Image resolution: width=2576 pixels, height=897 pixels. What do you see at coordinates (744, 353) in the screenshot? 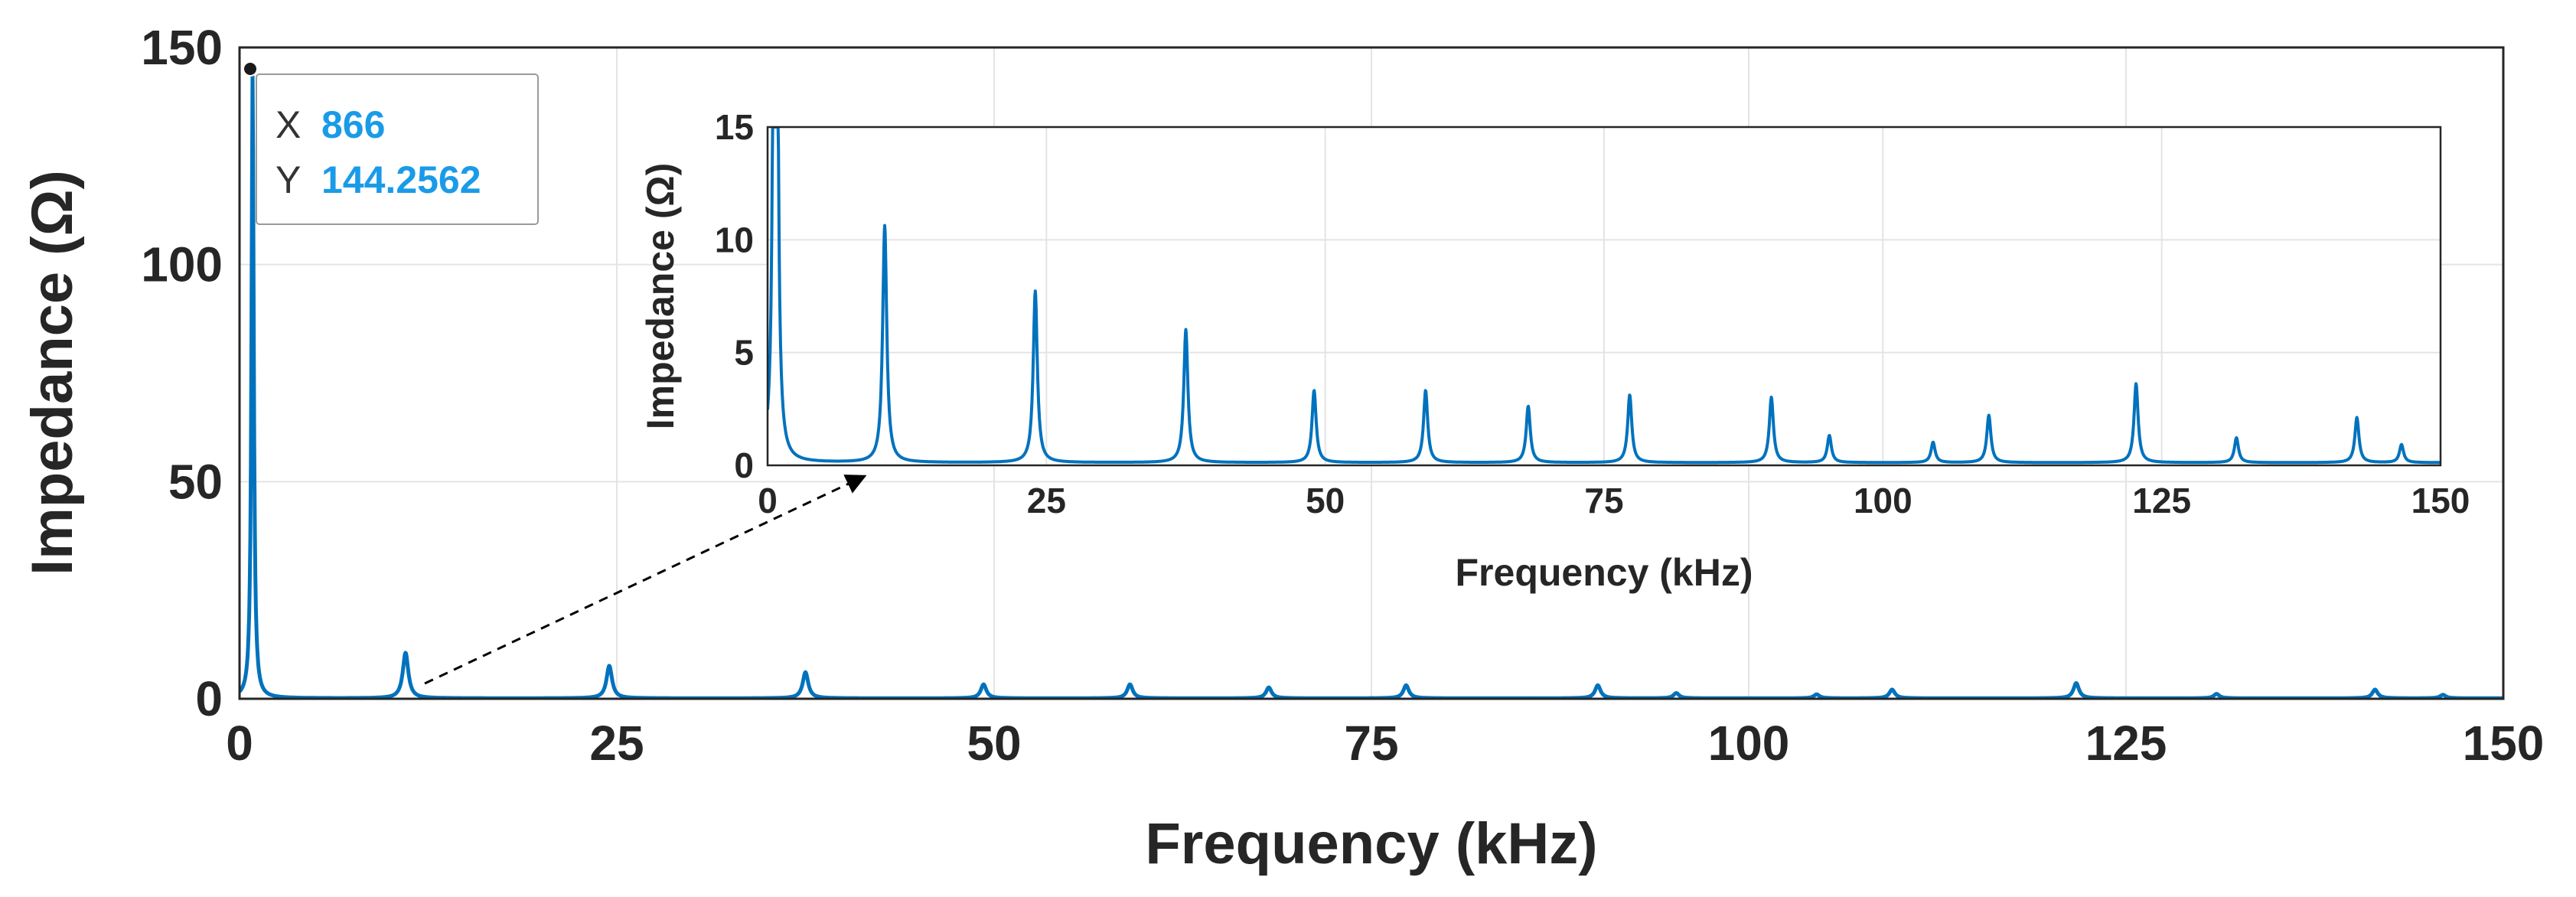
I see `inset-y-tick-label: 5` at bounding box center [744, 353].